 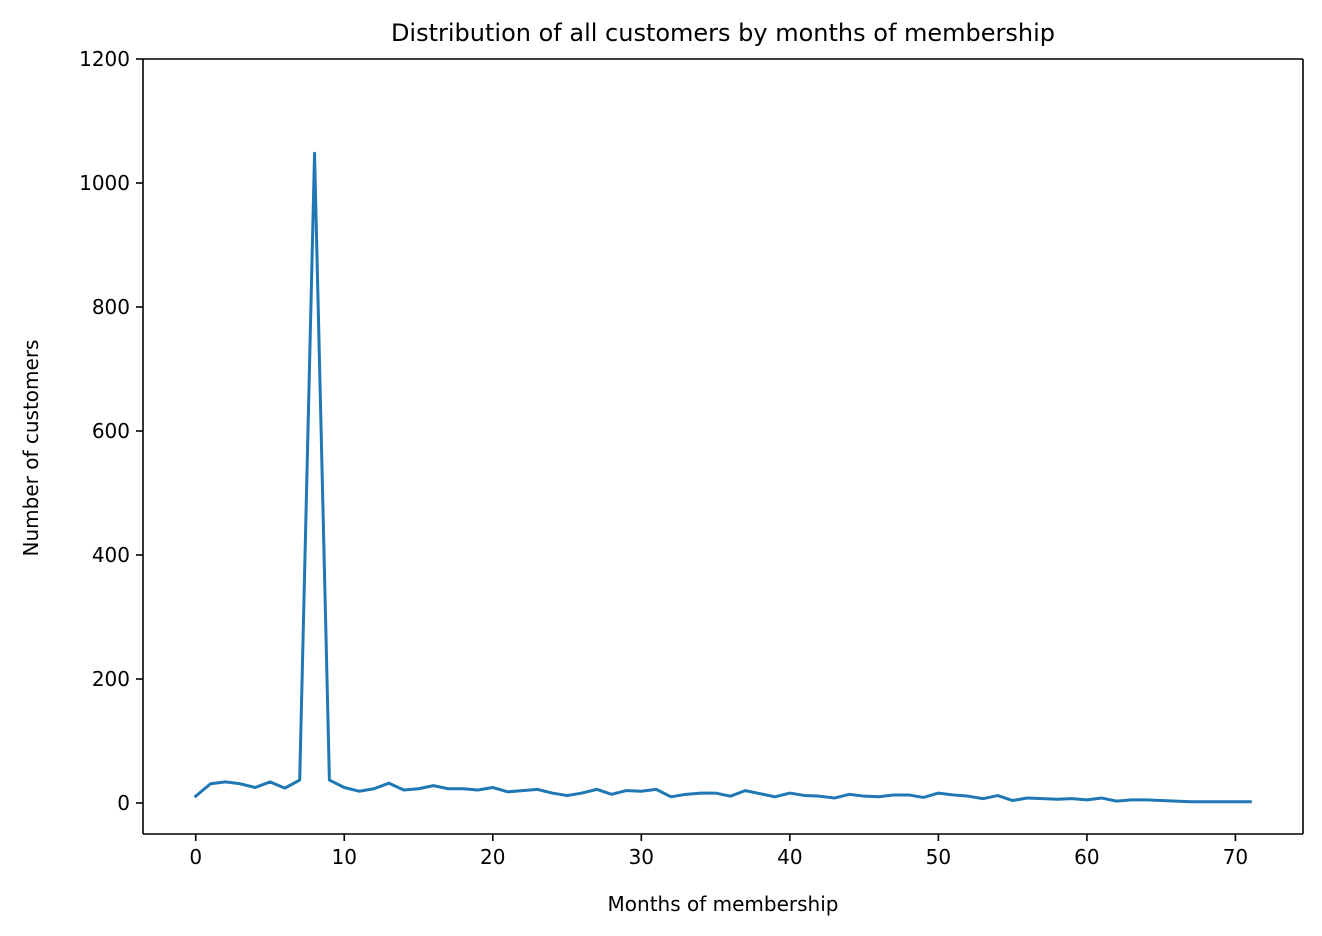 What do you see at coordinates (111, 307) in the screenshot?
I see `y-tick-label: 800` at bounding box center [111, 307].